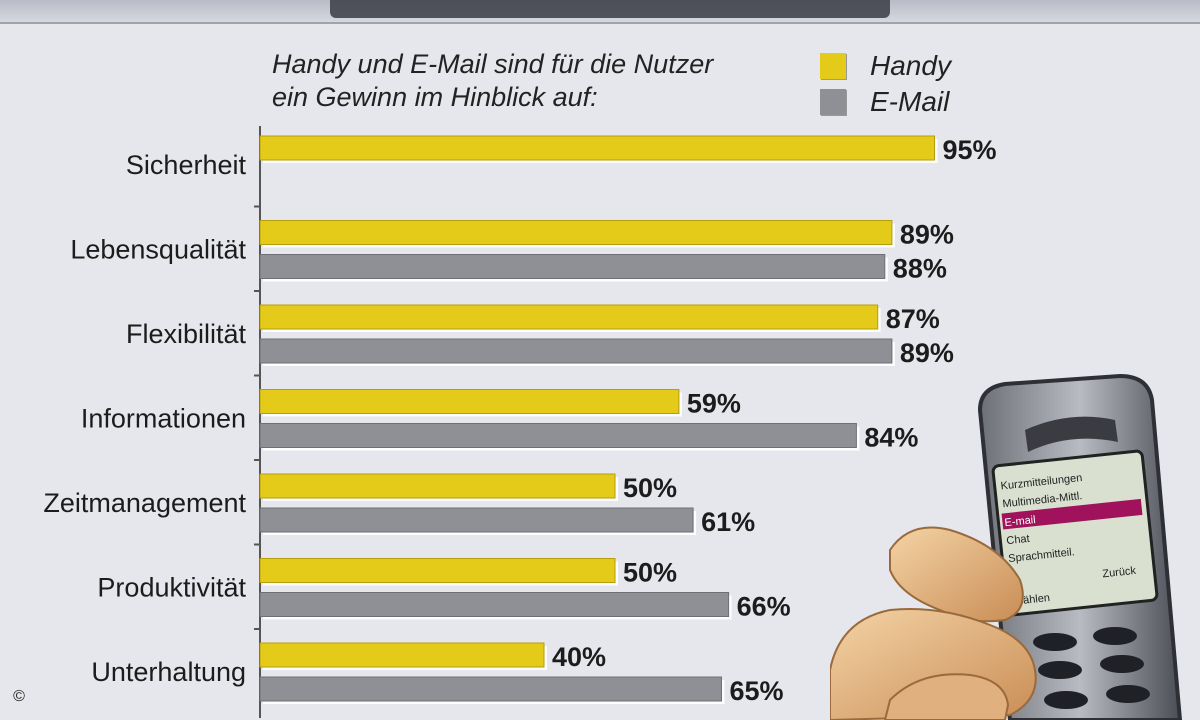 The width and height of the screenshot is (1200, 720). Describe the element at coordinates (186, 334) in the screenshot. I see `category-label: Flexibilität` at that location.